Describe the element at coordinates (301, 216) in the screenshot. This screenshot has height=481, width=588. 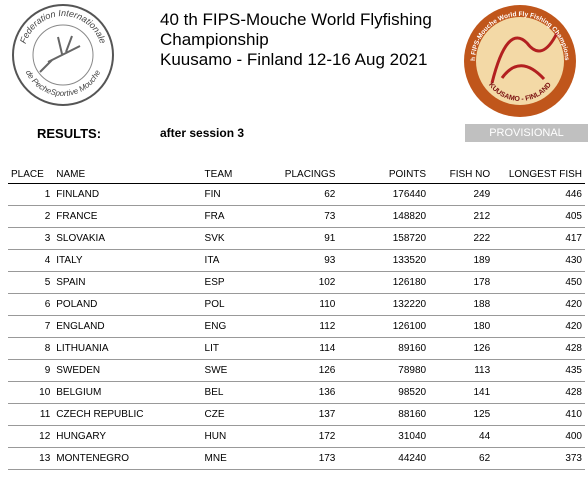
I see `table-cell: 73` at that location.